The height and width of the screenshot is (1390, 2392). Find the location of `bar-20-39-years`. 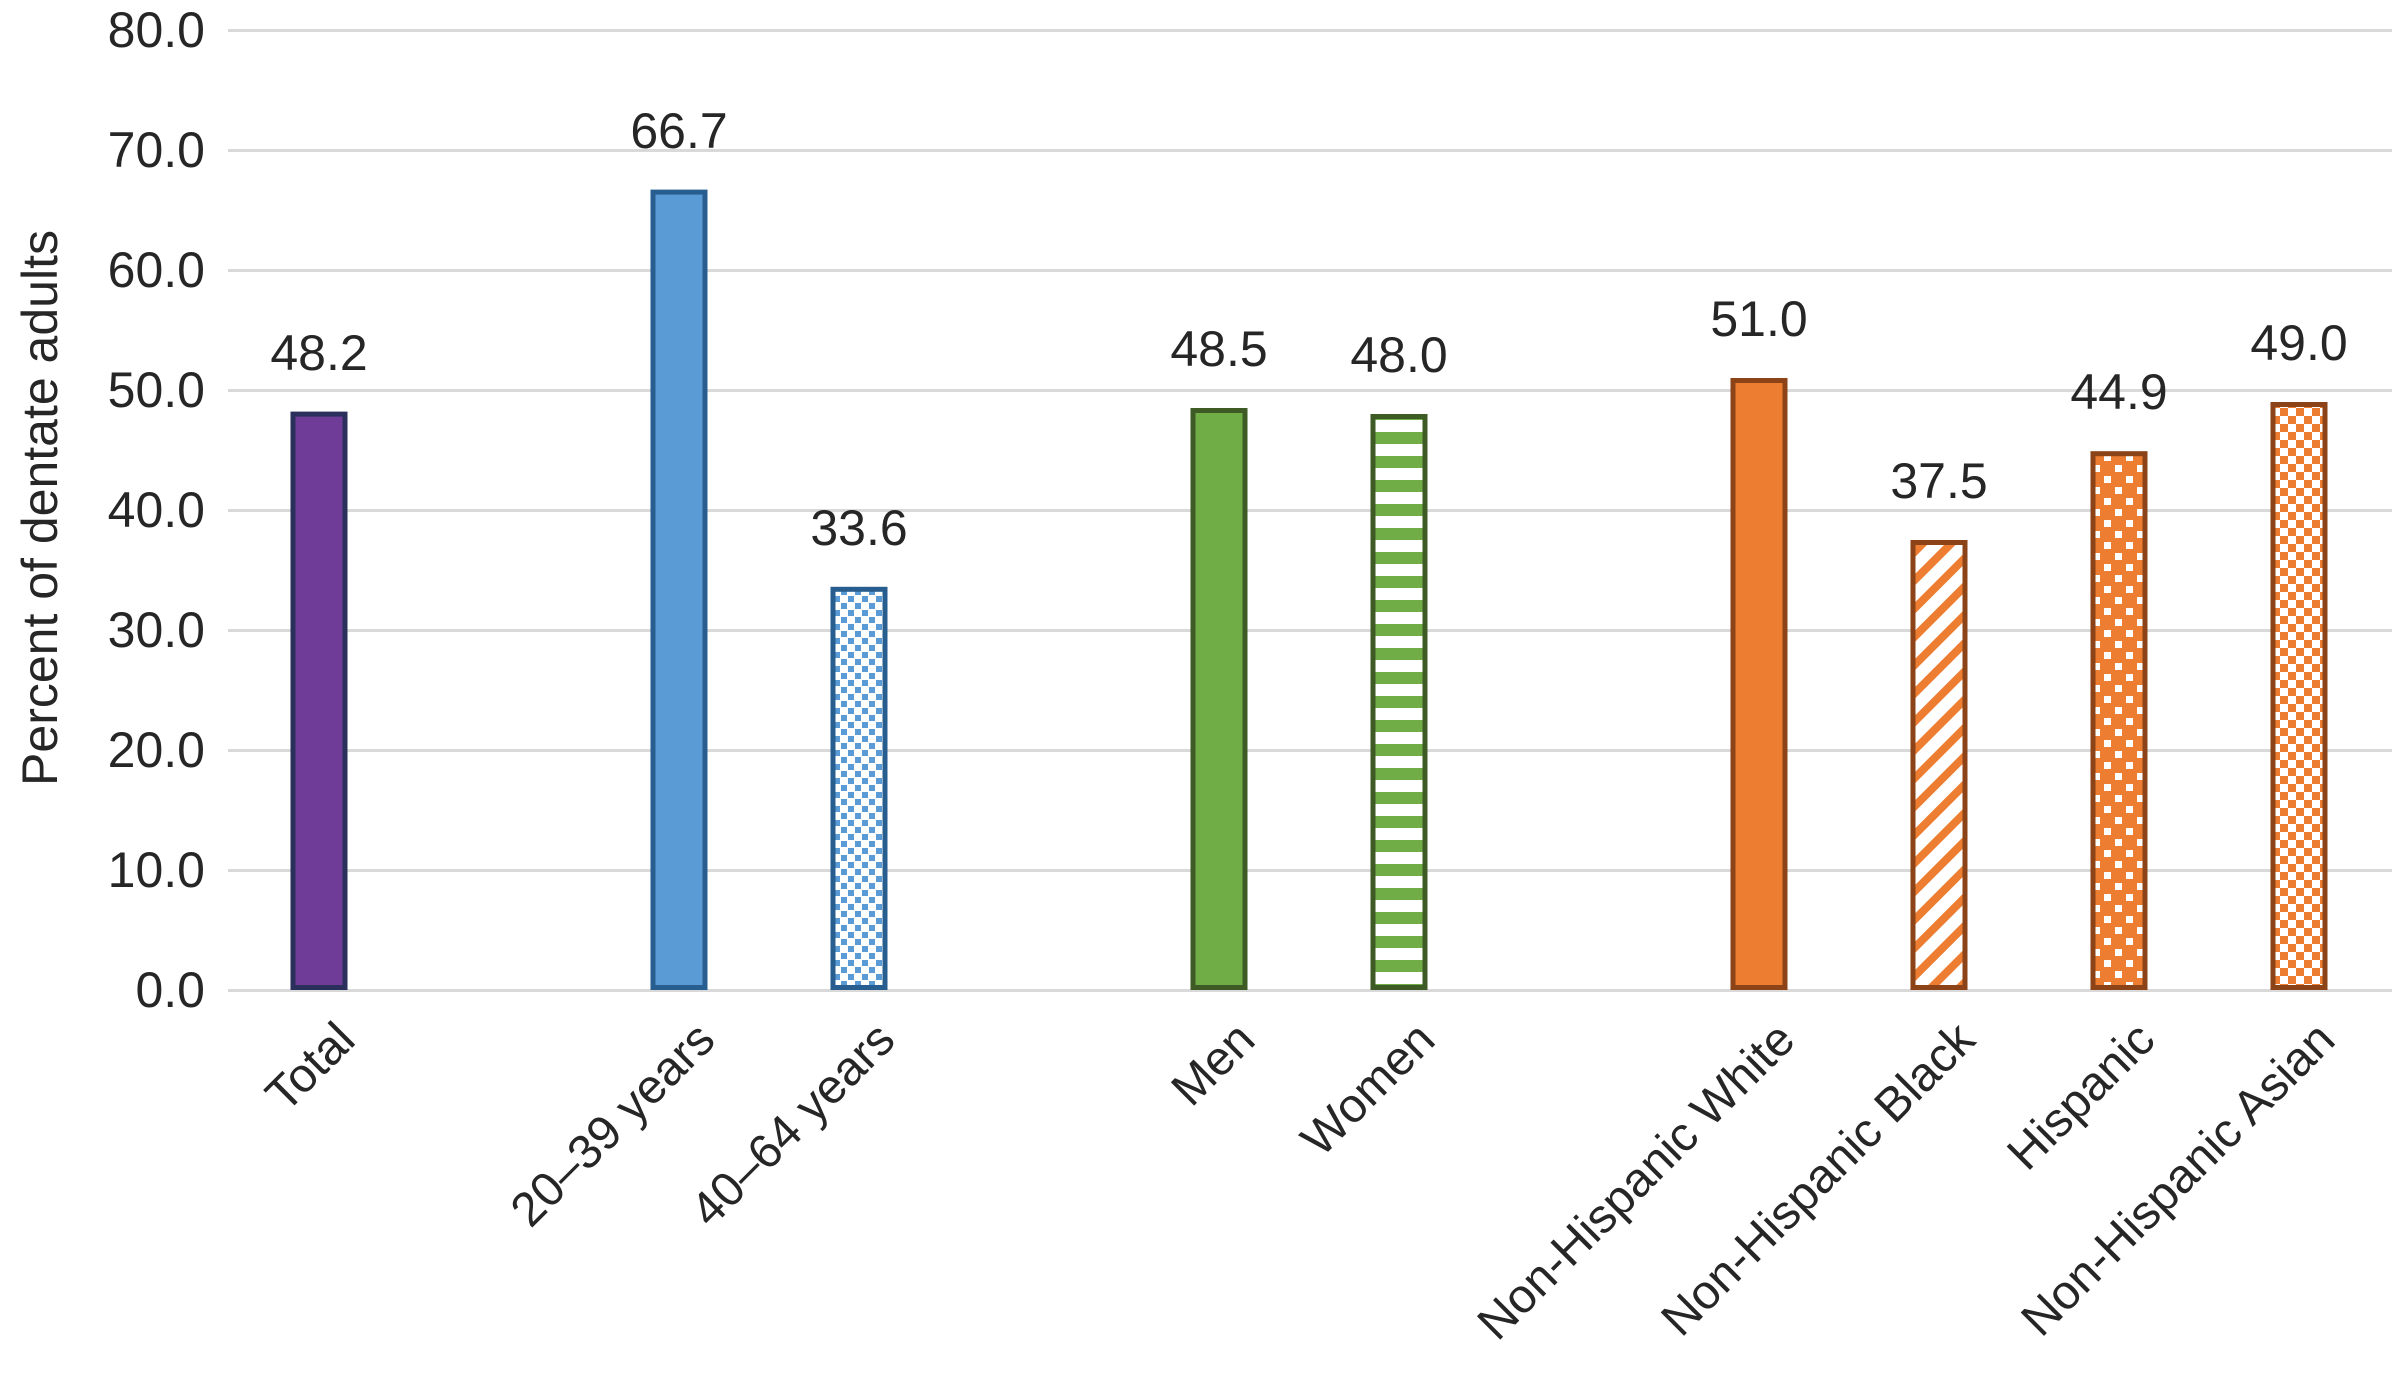

bar-20-39-years is located at coordinates (679, 590).